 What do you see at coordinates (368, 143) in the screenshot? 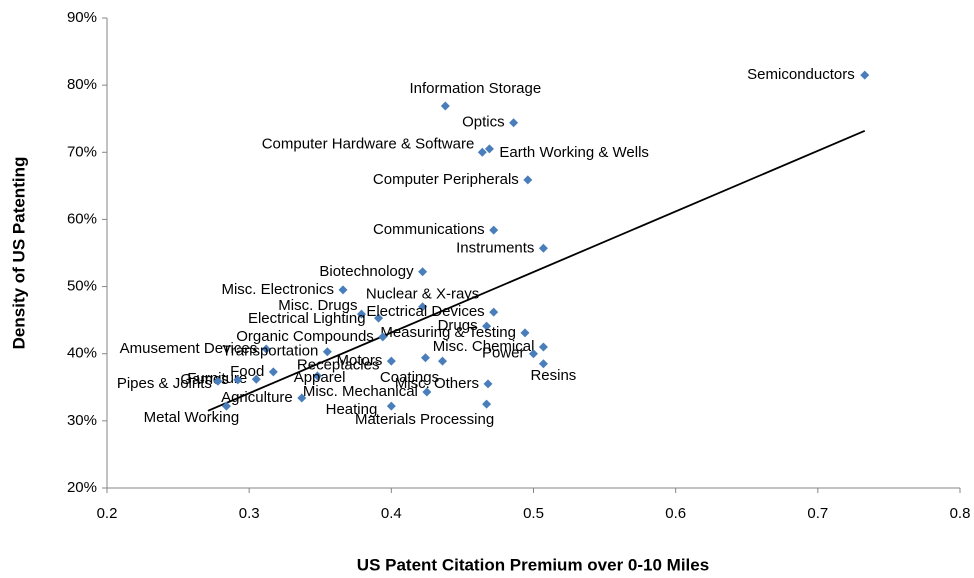
I see `point-label: Computer Hardware & Software` at bounding box center [368, 143].